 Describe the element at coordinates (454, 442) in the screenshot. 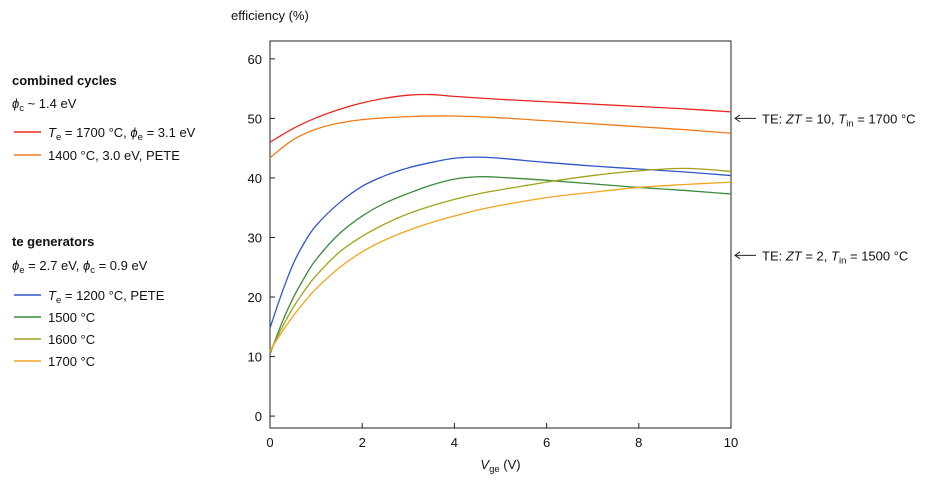

I see `x-tick-label: 4` at that location.